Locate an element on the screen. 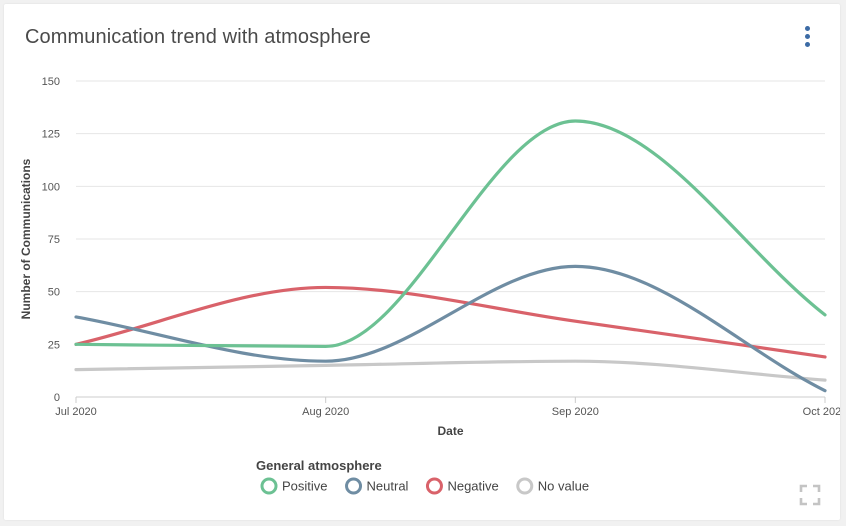  fullscreen-glyph is located at coordinates (810, 495).